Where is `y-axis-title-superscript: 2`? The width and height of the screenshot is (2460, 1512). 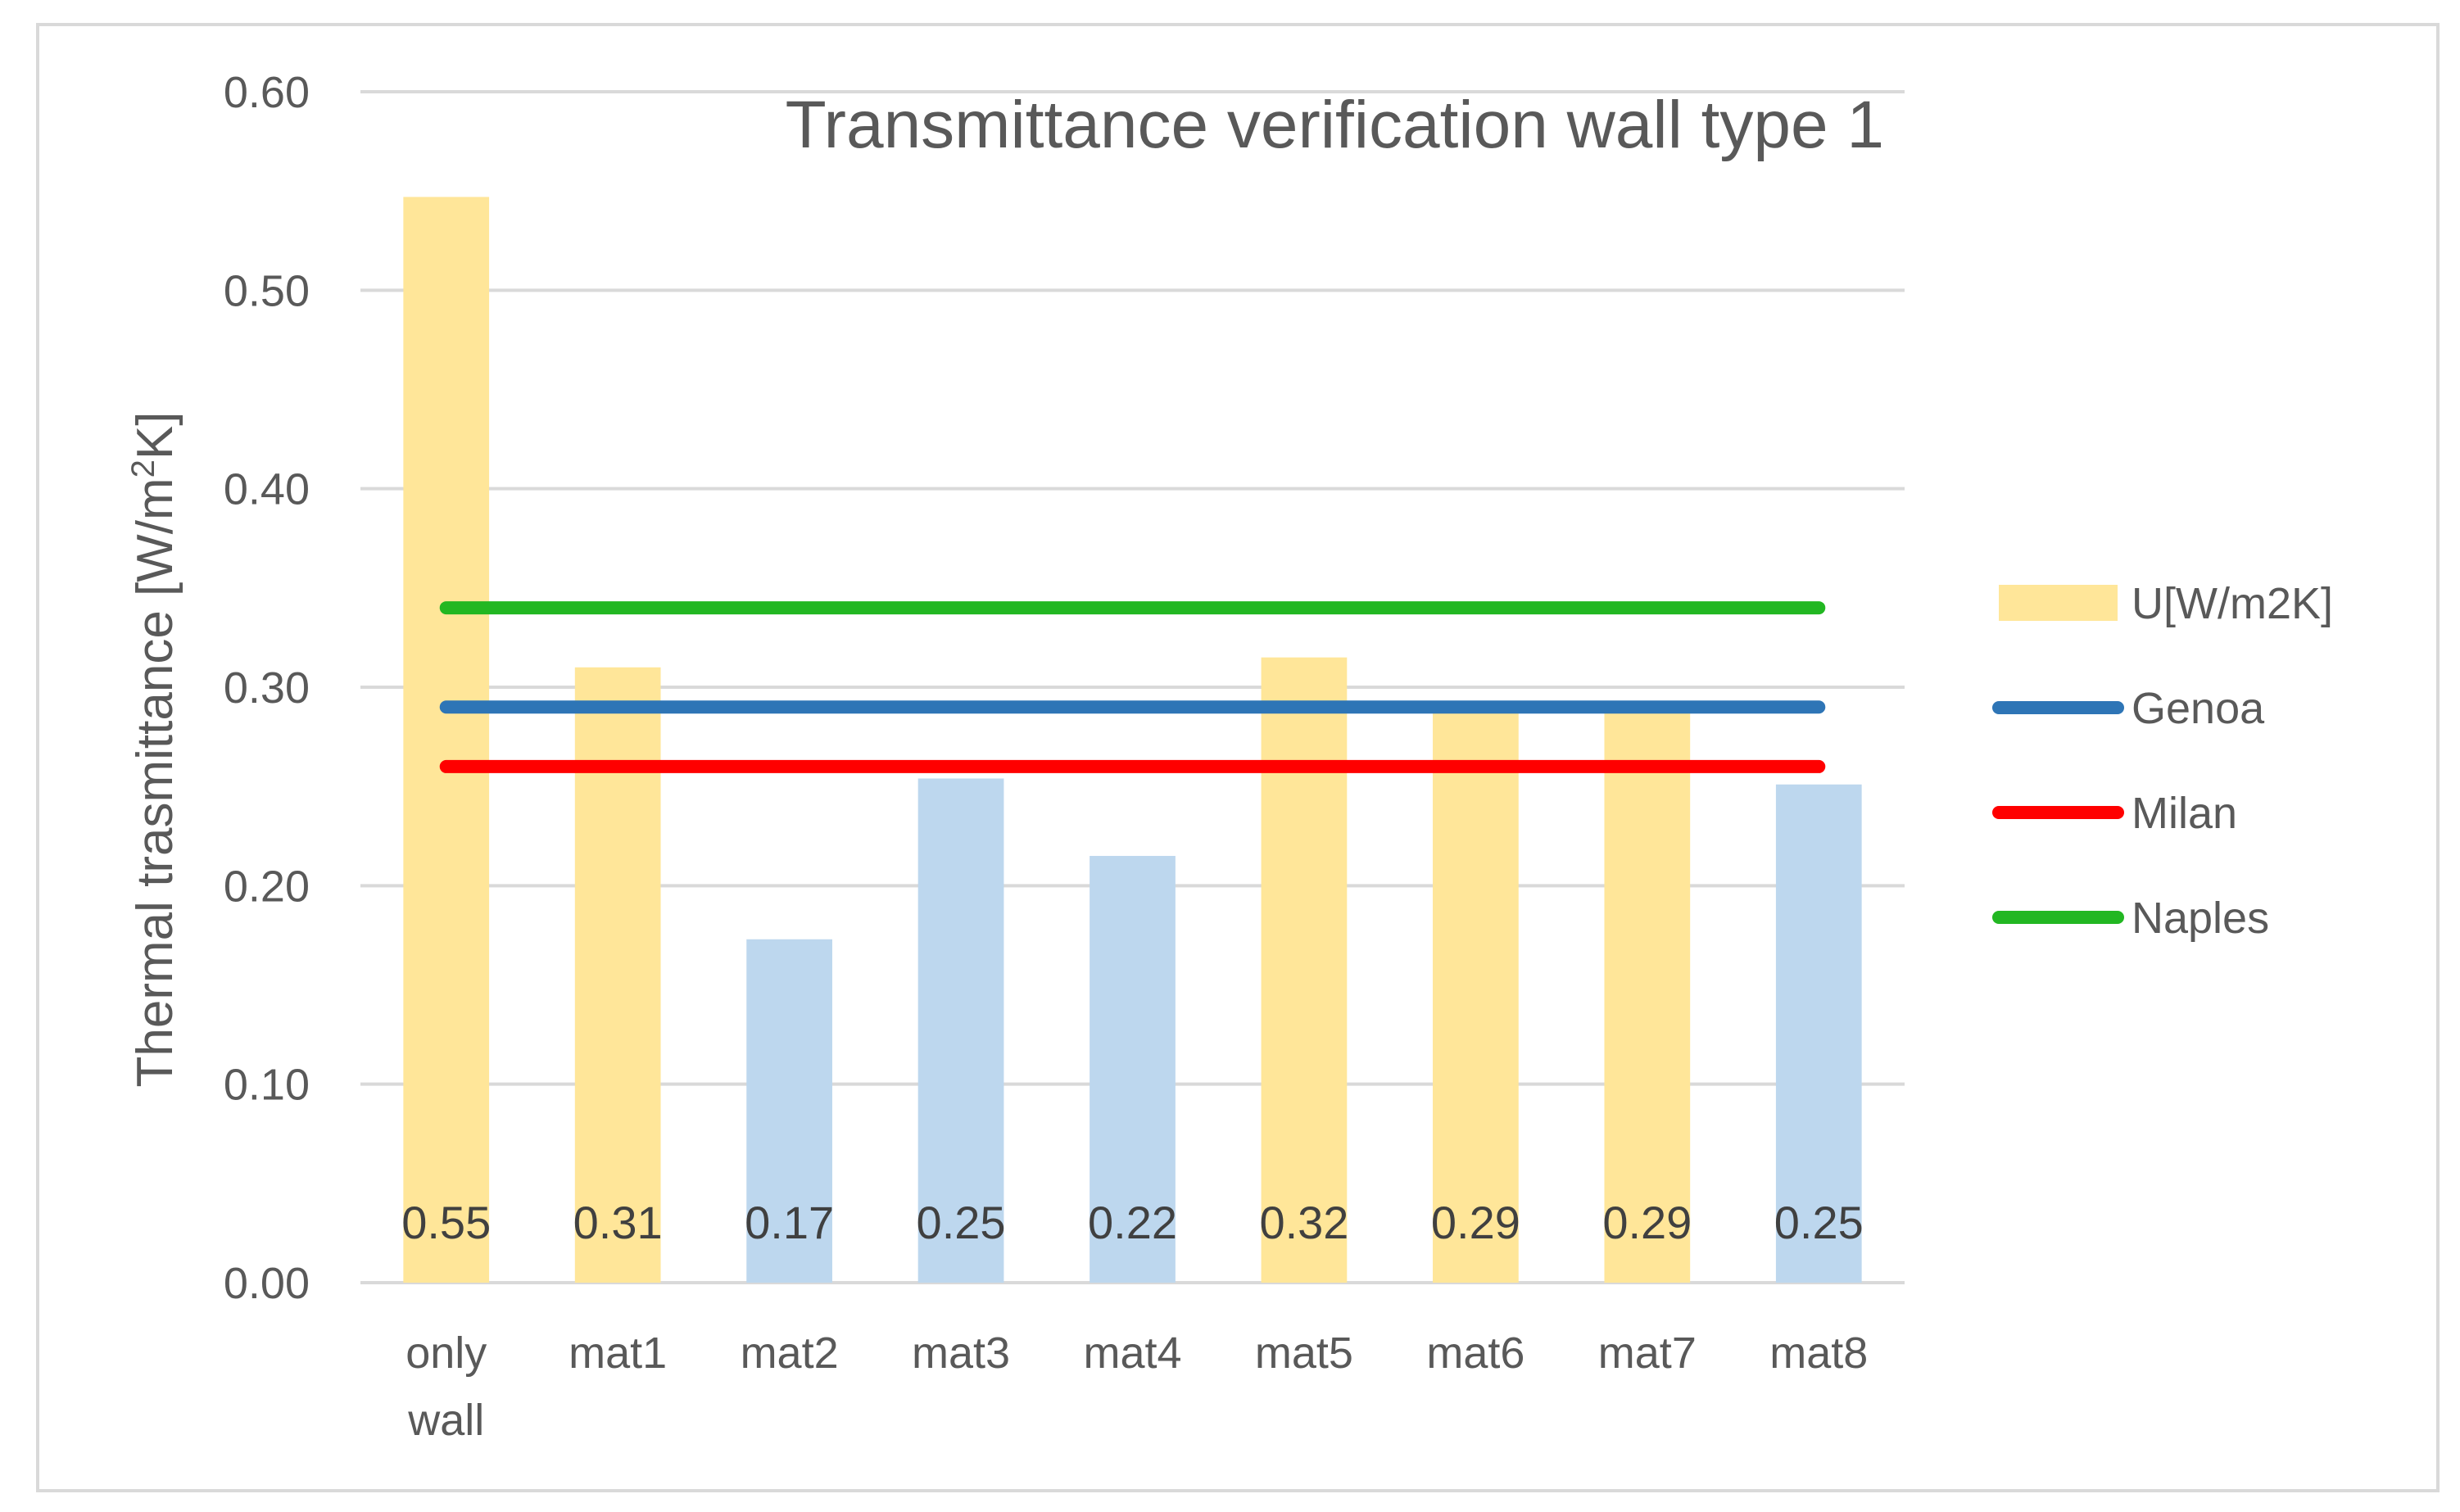 y-axis-title-superscript: 2 is located at coordinates (143, 469).